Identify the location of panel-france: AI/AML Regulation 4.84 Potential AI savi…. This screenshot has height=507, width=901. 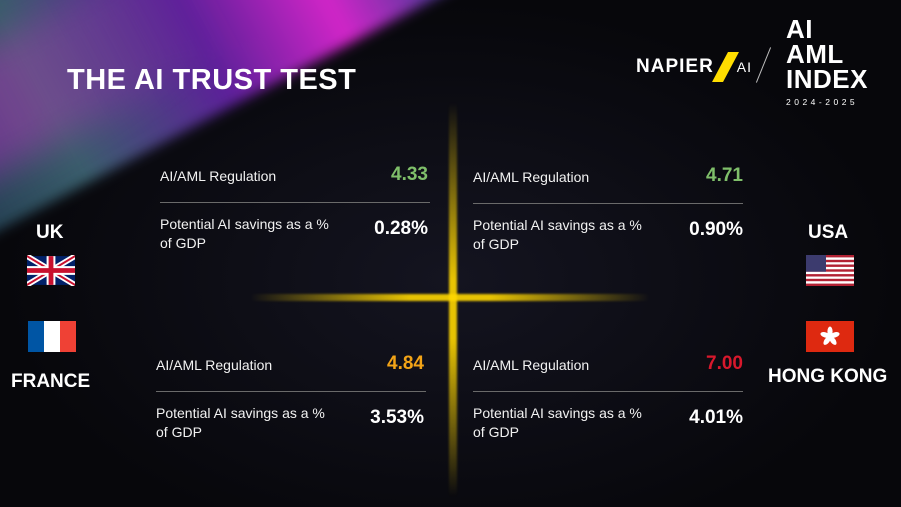
(291, 396).